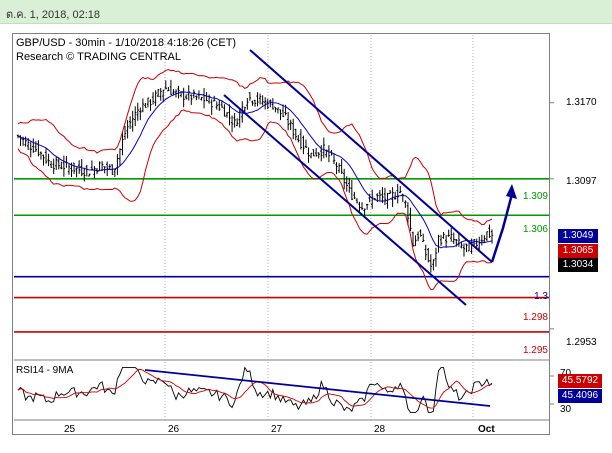 The height and width of the screenshot is (453, 612). What do you see at coordinates (566, 409) in the screenshot?
I see `rsi-y-tick-label: 30` at bounding box center [566, 409].